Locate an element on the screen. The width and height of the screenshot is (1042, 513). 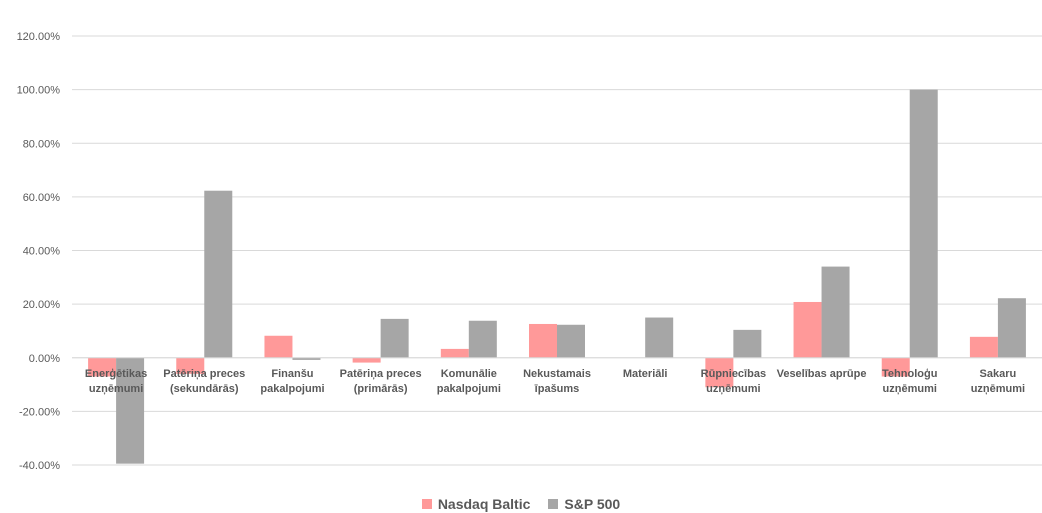
y-tick-label: -20.00% is located at coordinates (39, 412).